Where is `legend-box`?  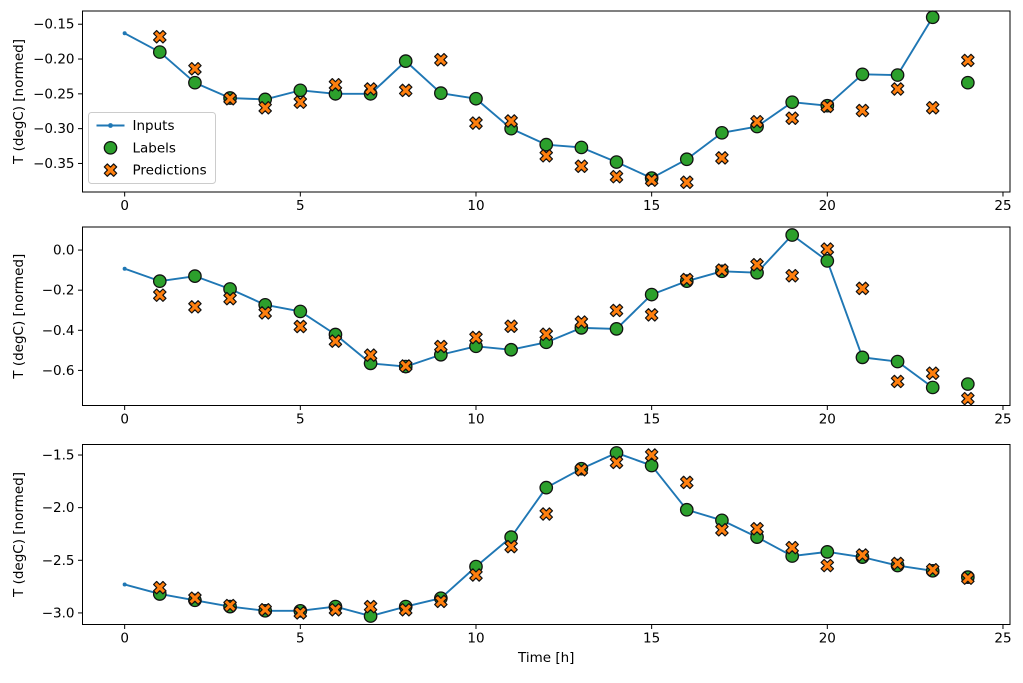
legend-box is located at coordinates (152, 148).